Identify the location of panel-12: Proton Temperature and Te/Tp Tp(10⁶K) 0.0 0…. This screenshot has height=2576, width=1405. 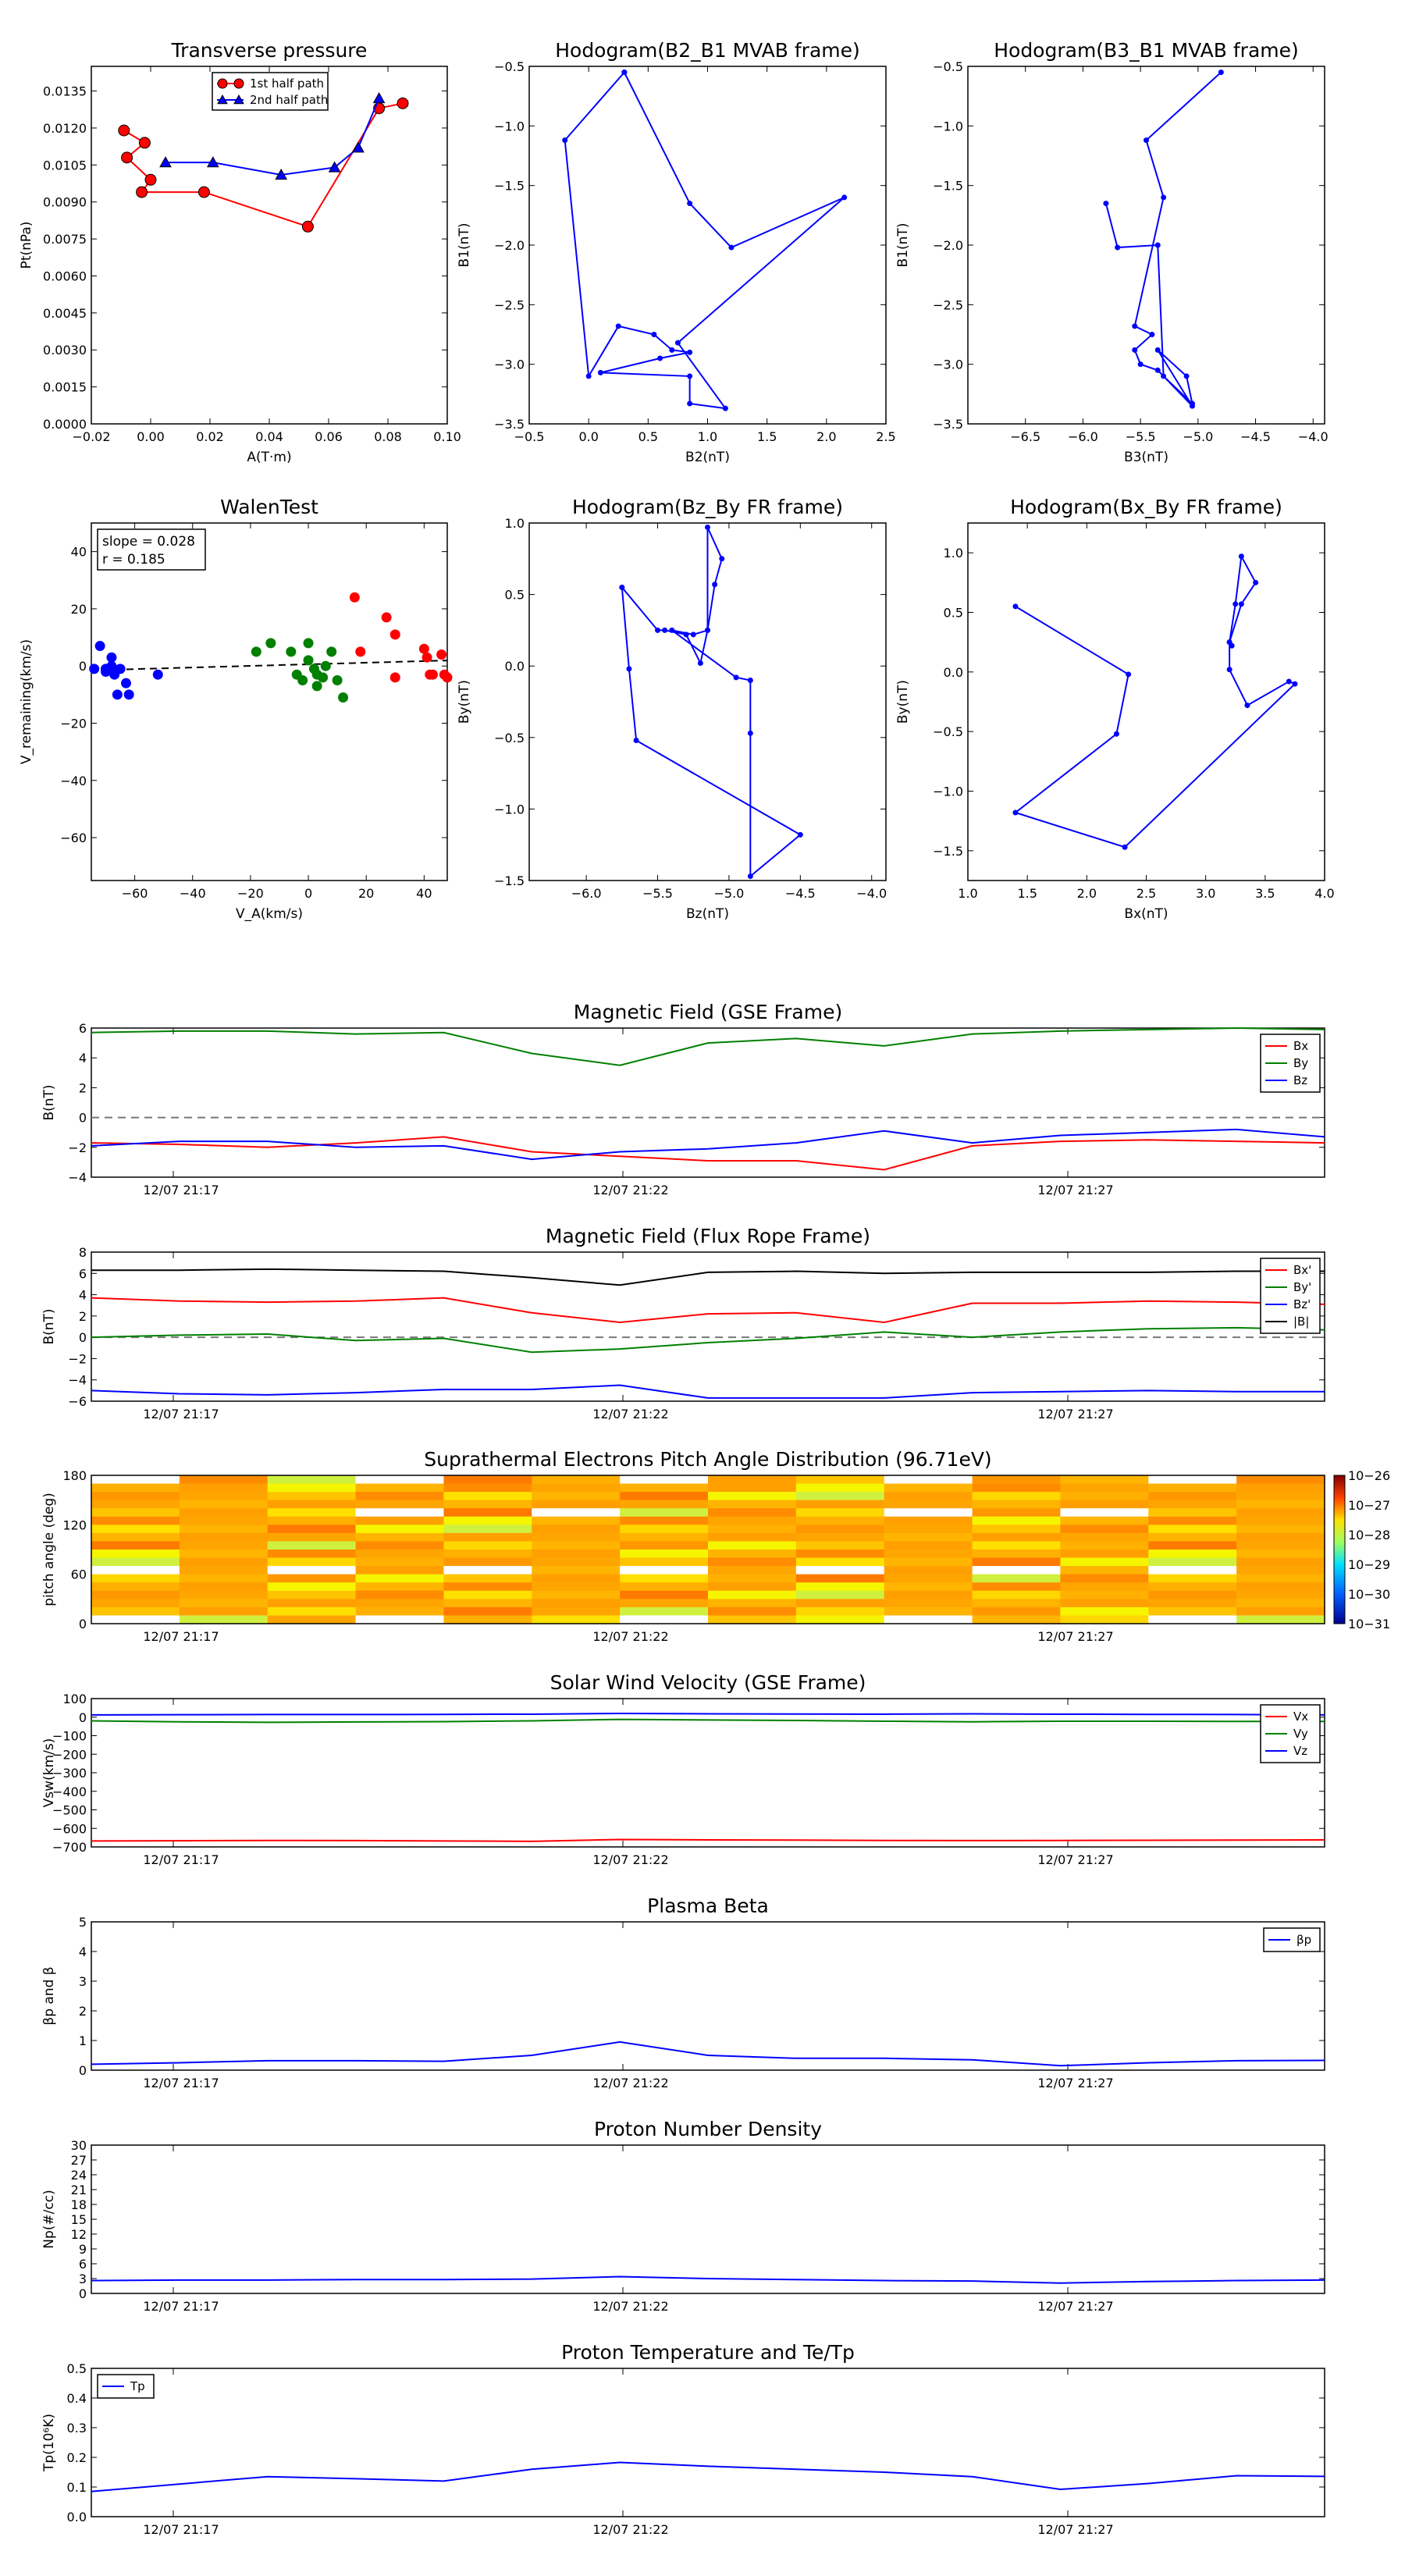
(683, 2439).